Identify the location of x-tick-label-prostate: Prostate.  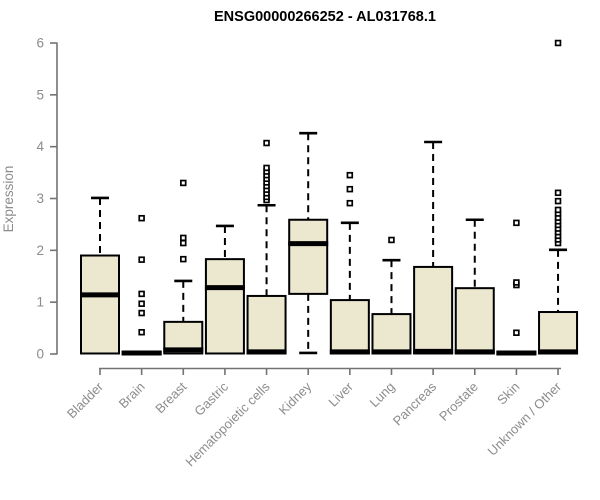
(458, 401).